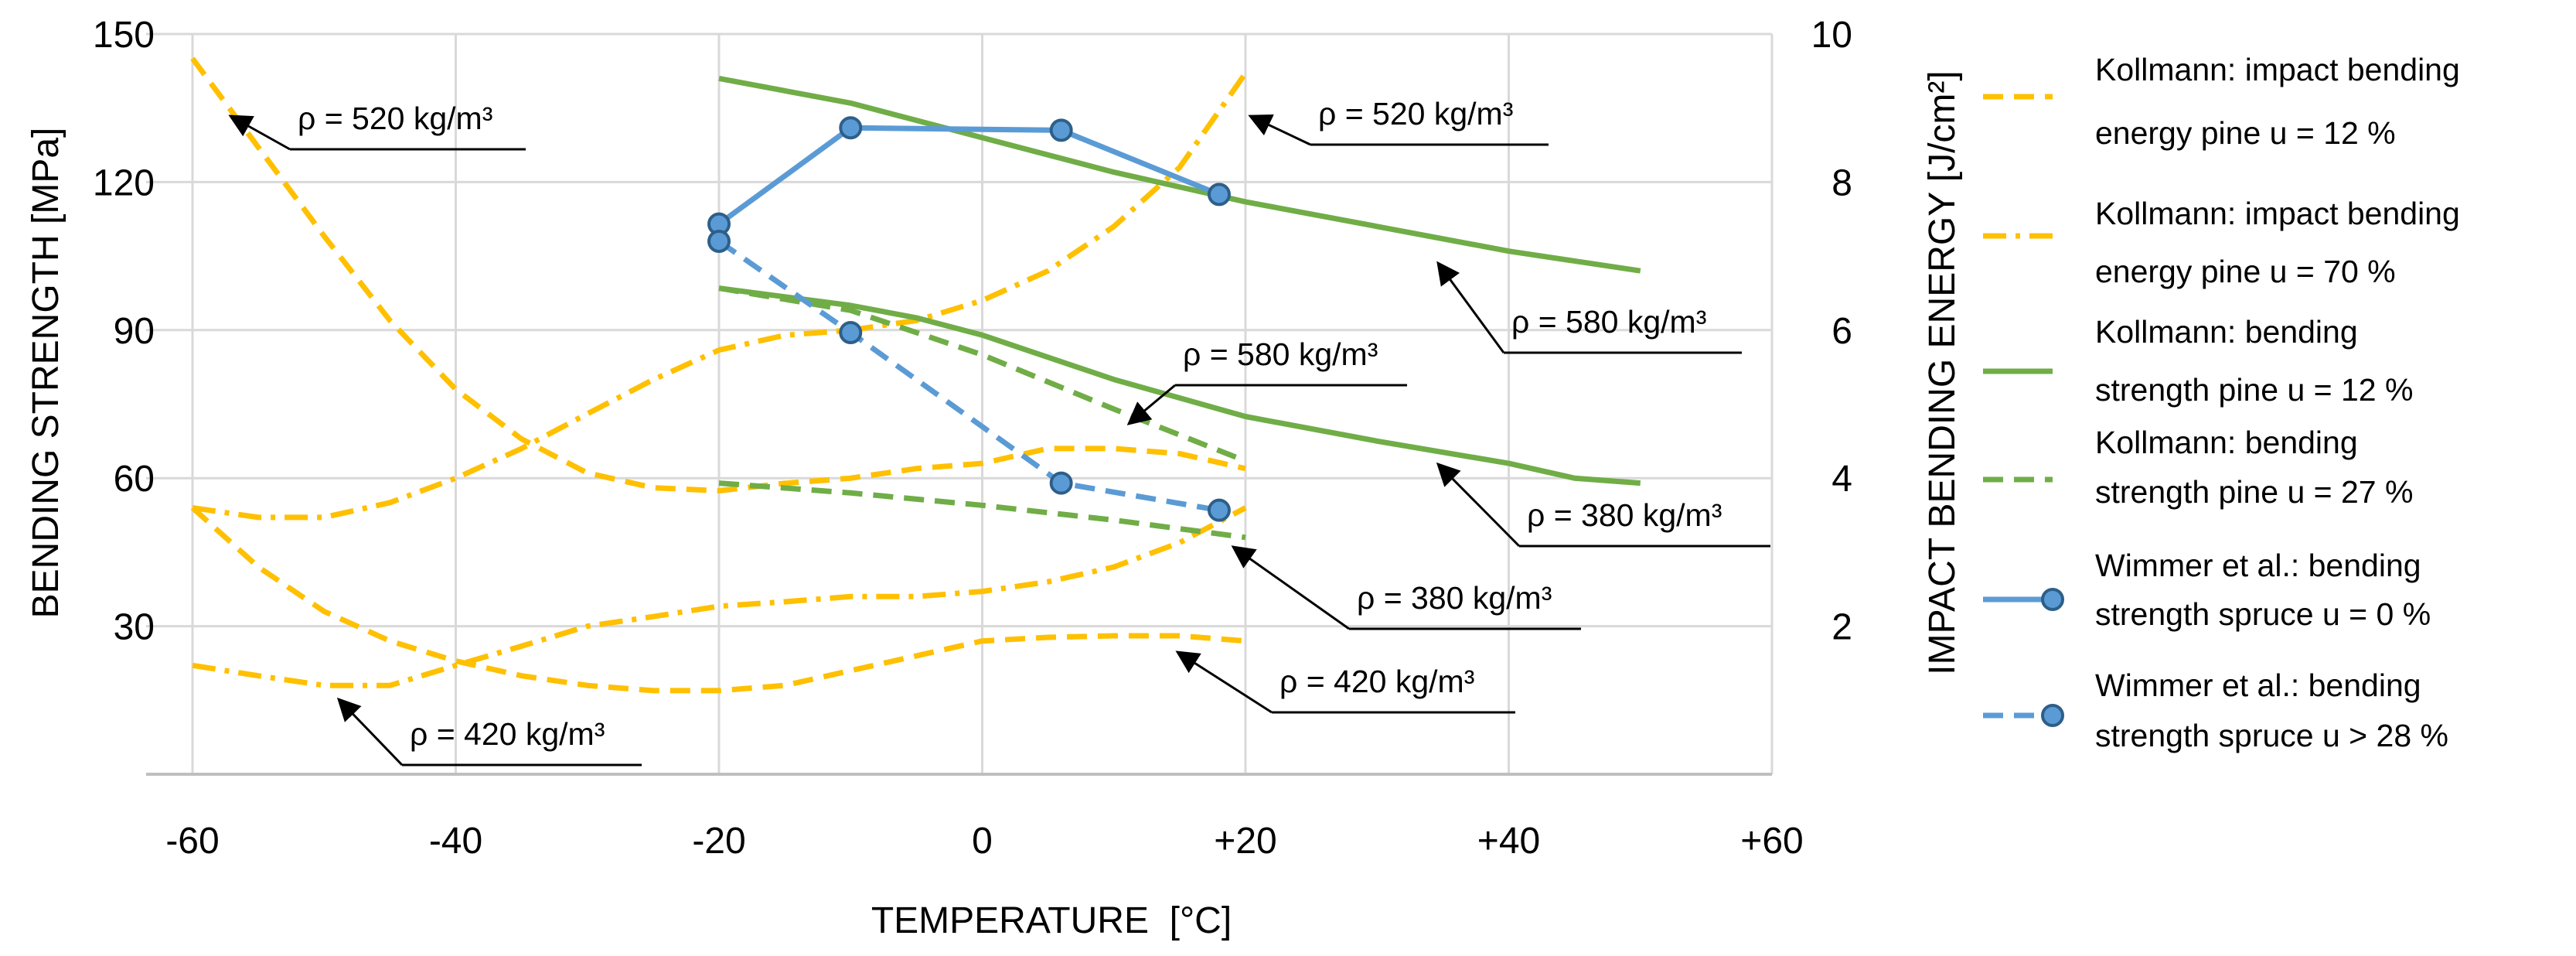  What do you see at coordinates (982, 841) in the screenshot?
I see `x-tick-label: 0` at bounding box center [982, 841].